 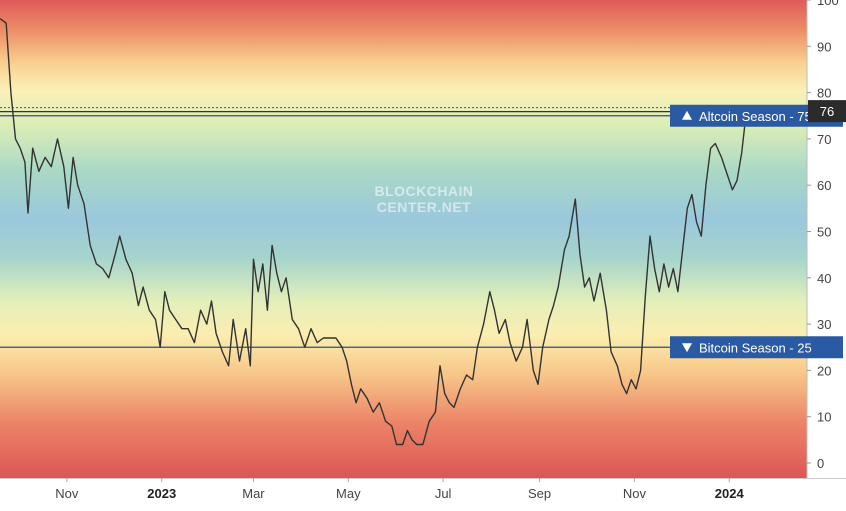 What do you see at coordinates (824, 185) in the screenshot?
I see `y-tick-label: 60` at bounding box center [824, 185].